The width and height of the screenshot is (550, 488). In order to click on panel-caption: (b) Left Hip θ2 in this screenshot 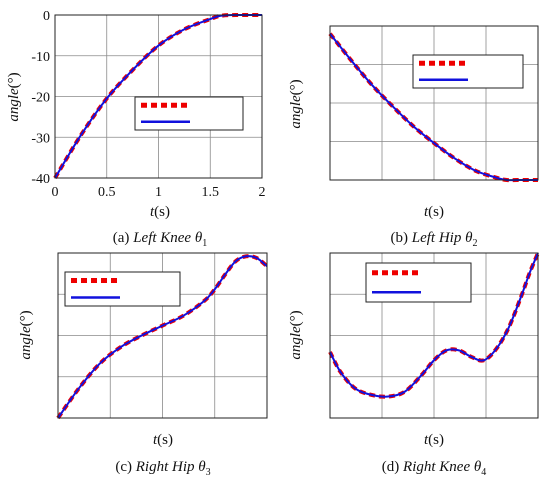, I will do `click(434, 239)`.